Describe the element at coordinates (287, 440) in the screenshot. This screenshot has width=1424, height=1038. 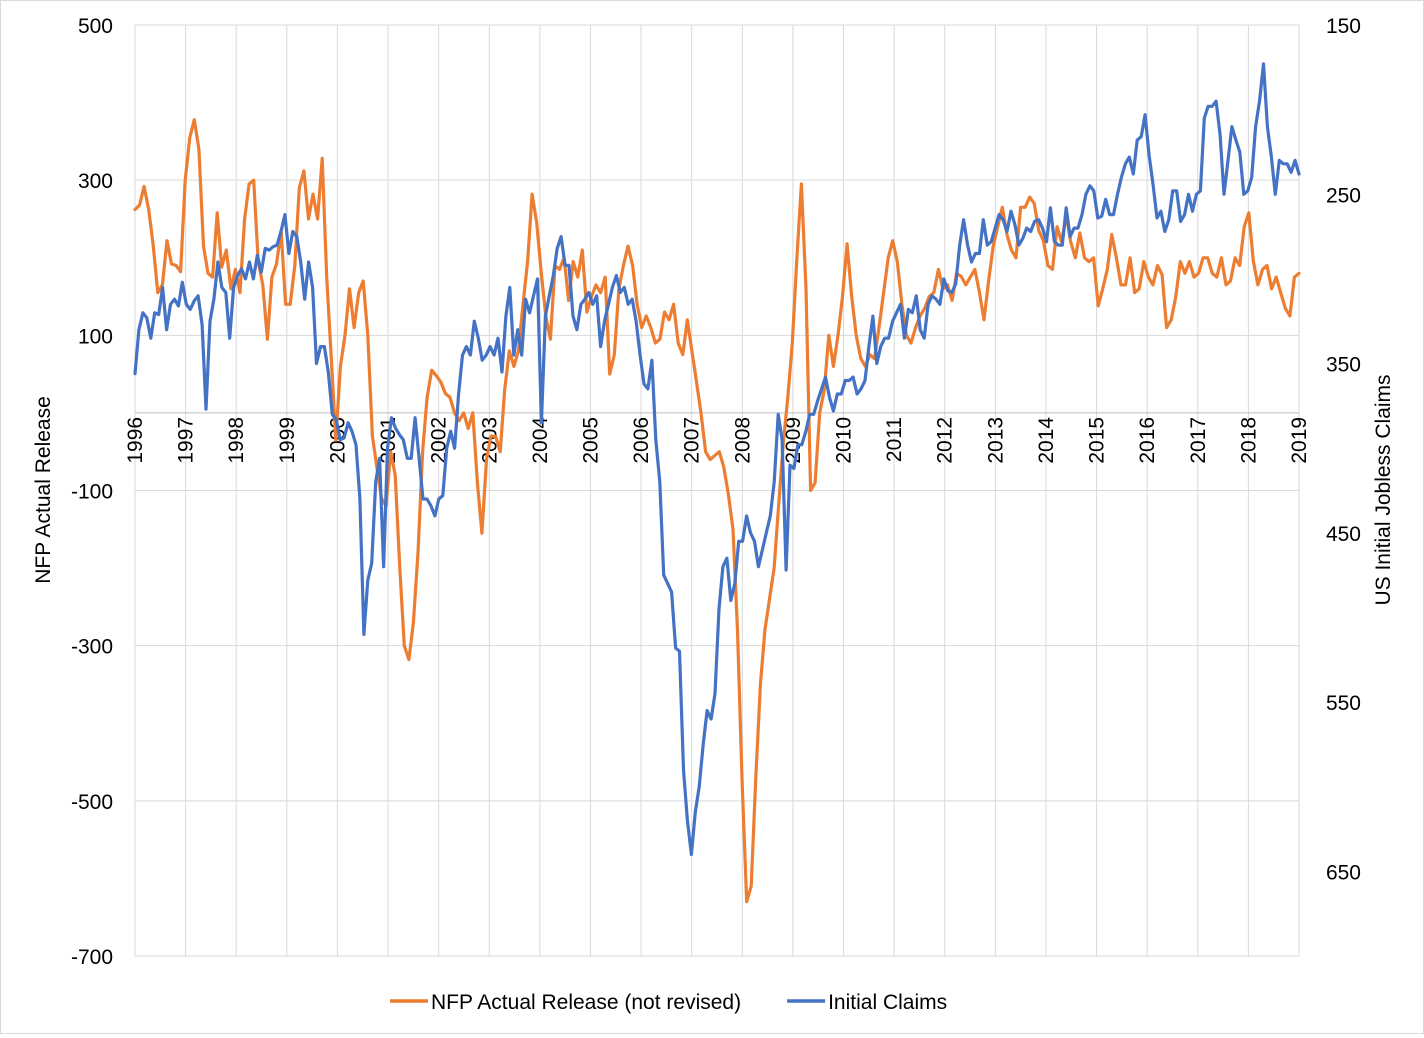
I see `x-tick-label: 1999` at that location.